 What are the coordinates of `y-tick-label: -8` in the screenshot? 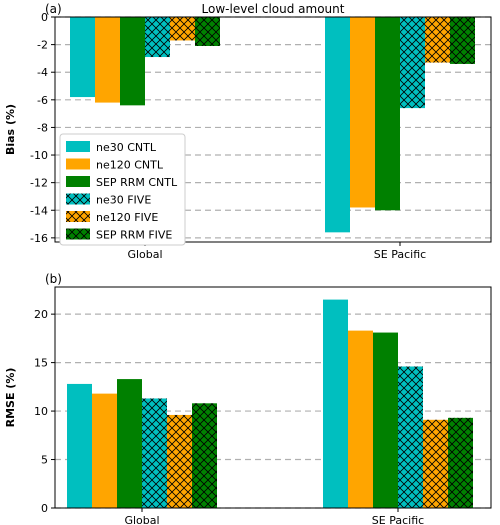 It's located at (42, 127).